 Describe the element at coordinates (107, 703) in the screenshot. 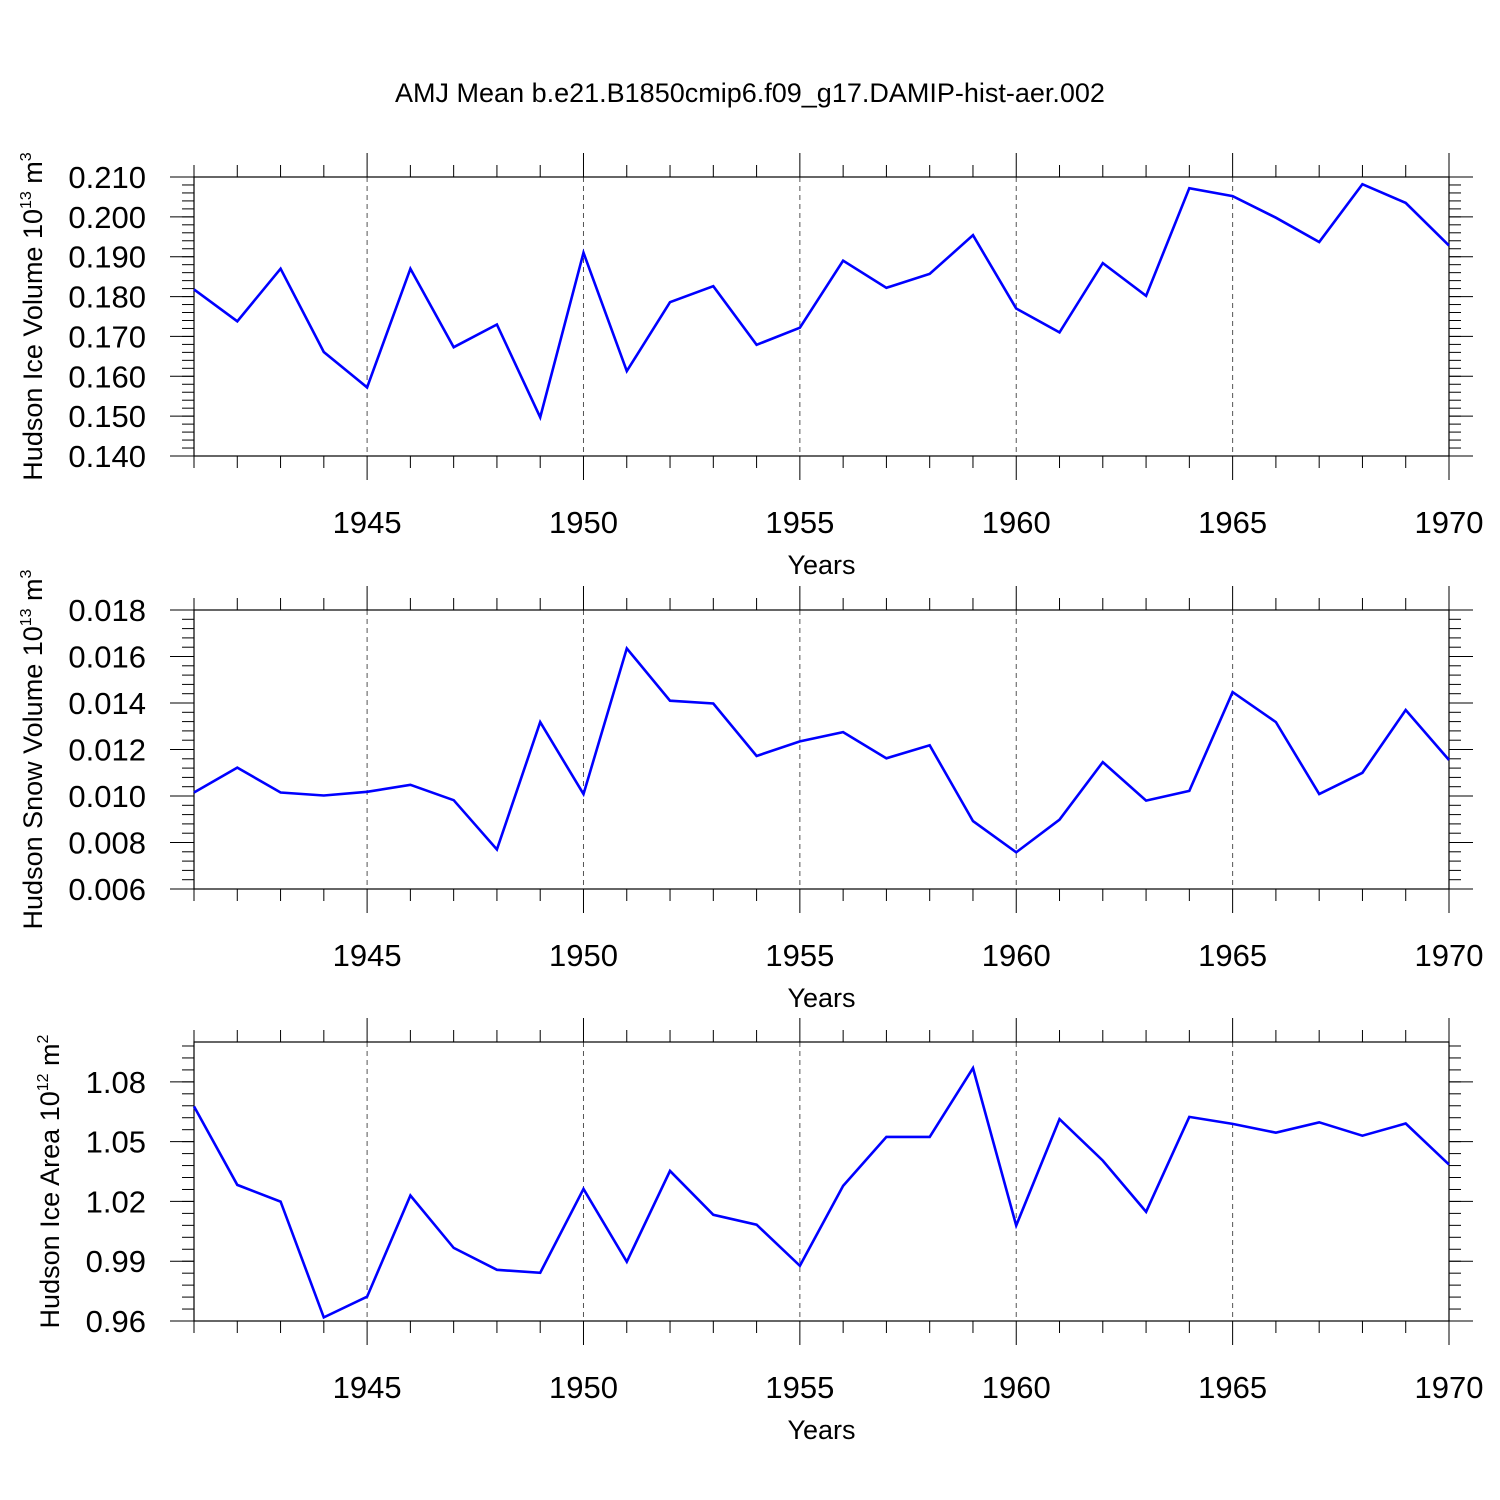

I see `y-tick-label: 0.014` at that location.